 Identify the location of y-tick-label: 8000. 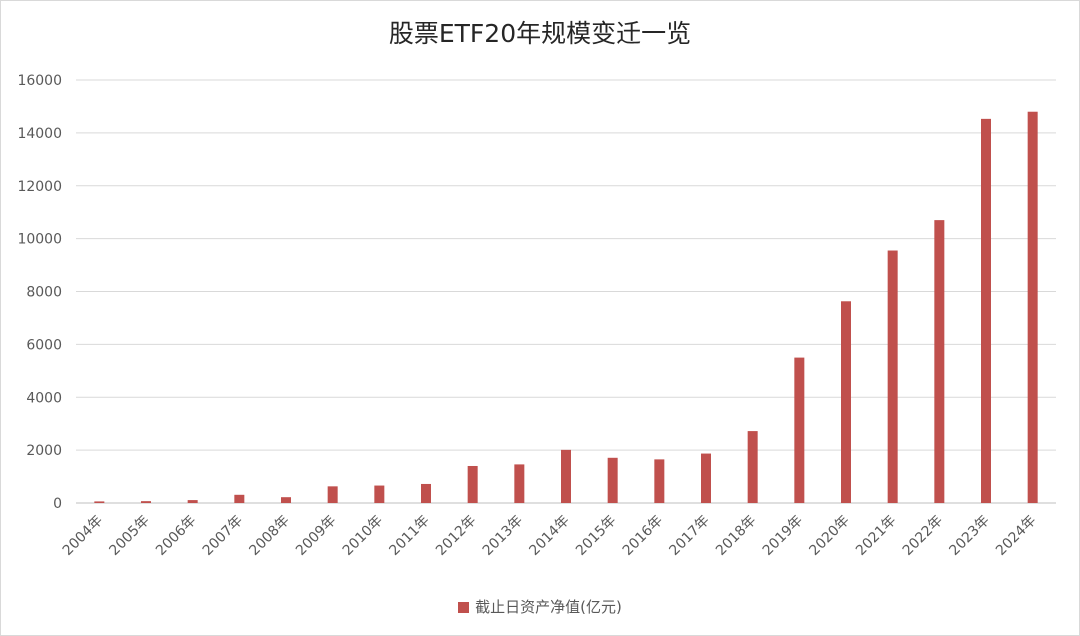
(44, 293).